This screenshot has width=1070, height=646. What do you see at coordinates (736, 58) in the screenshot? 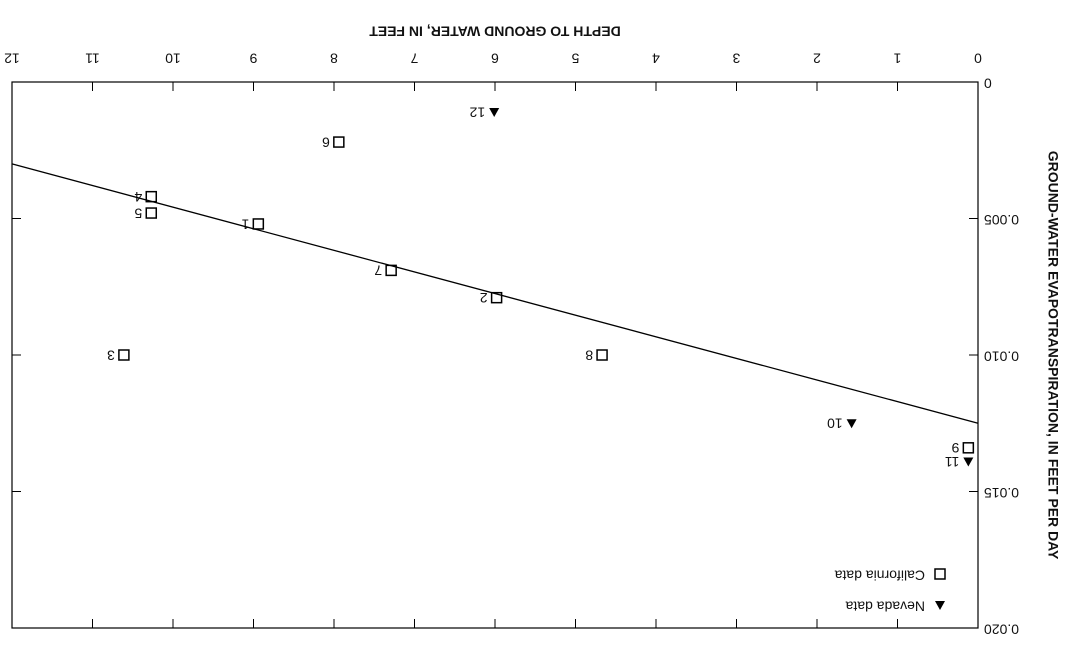
I see `x-tick-label: 3` at bounding box center [736, 58].